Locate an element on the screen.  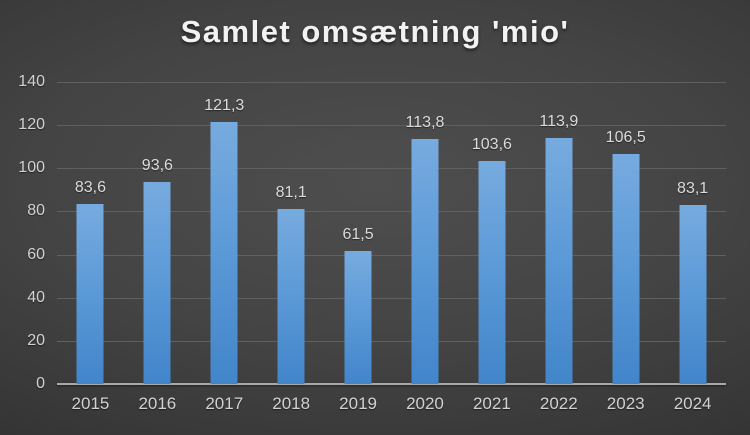
y-tick-label: 100 is located at coordinates (31, 168).